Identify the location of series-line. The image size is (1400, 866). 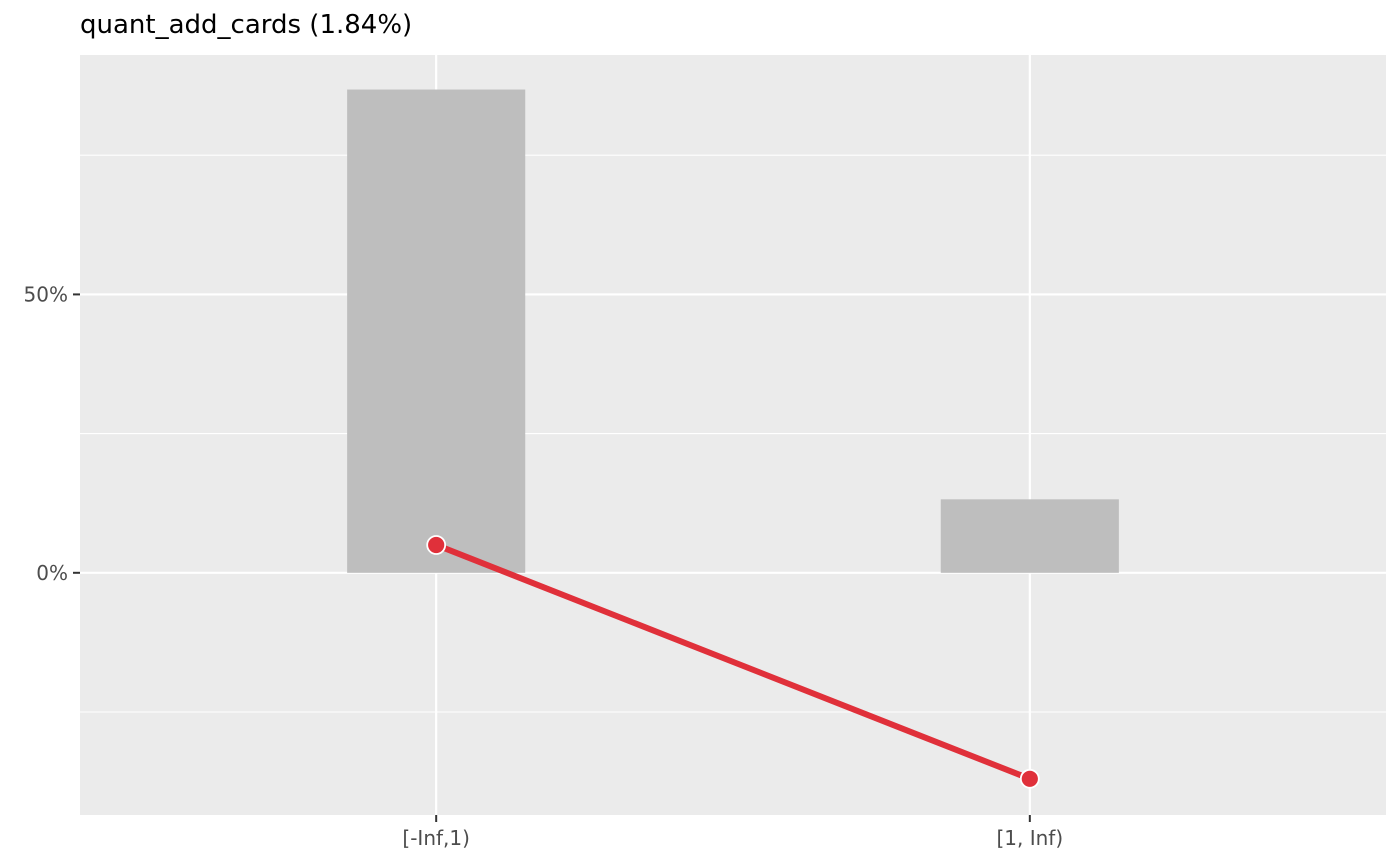
(733, 662).